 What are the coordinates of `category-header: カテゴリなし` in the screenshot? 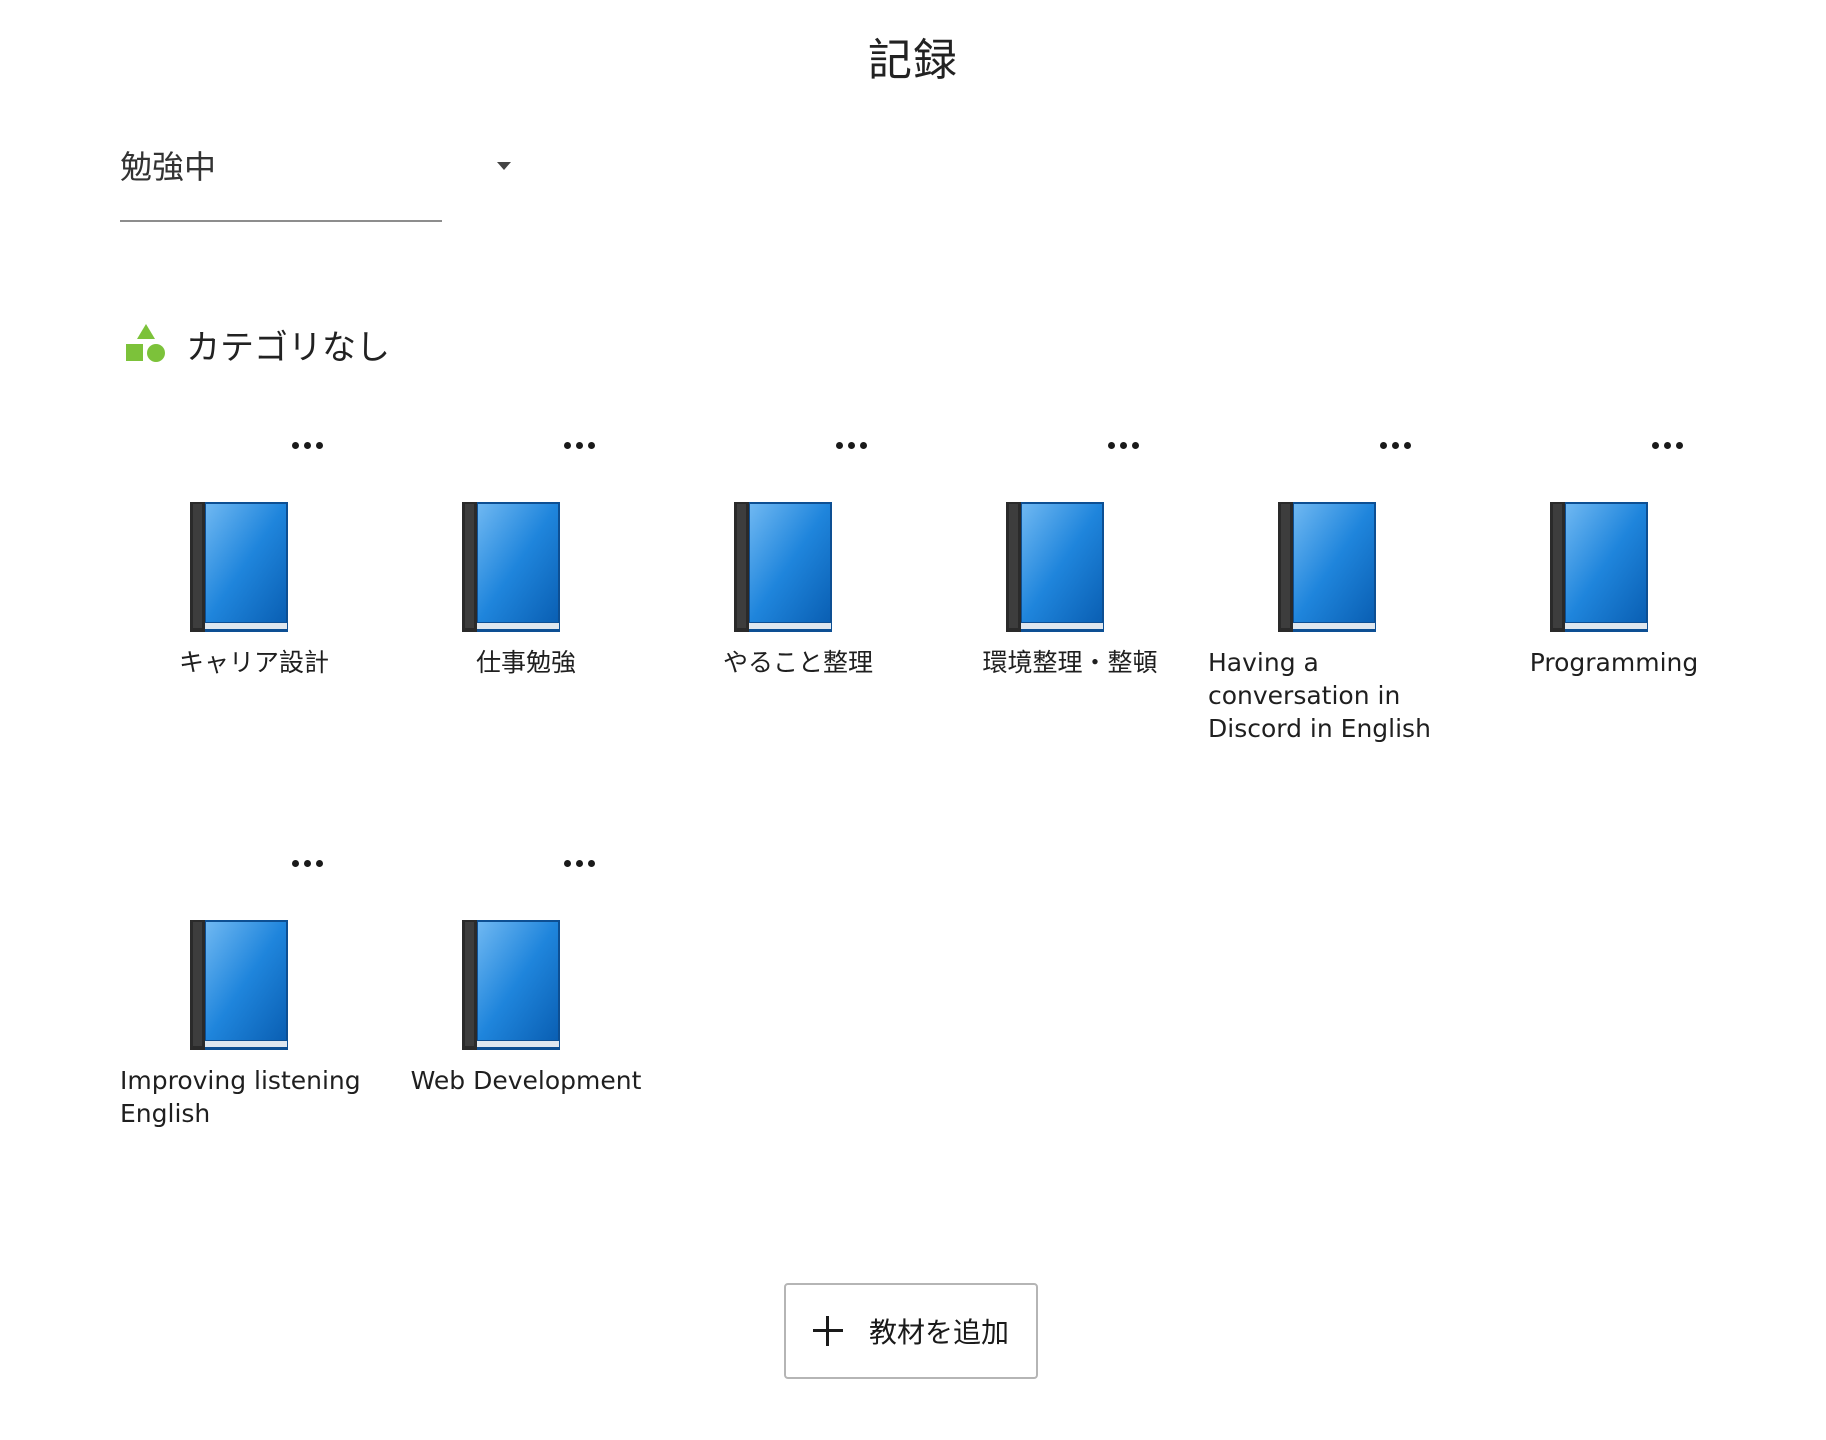 It's located at (257, 344).